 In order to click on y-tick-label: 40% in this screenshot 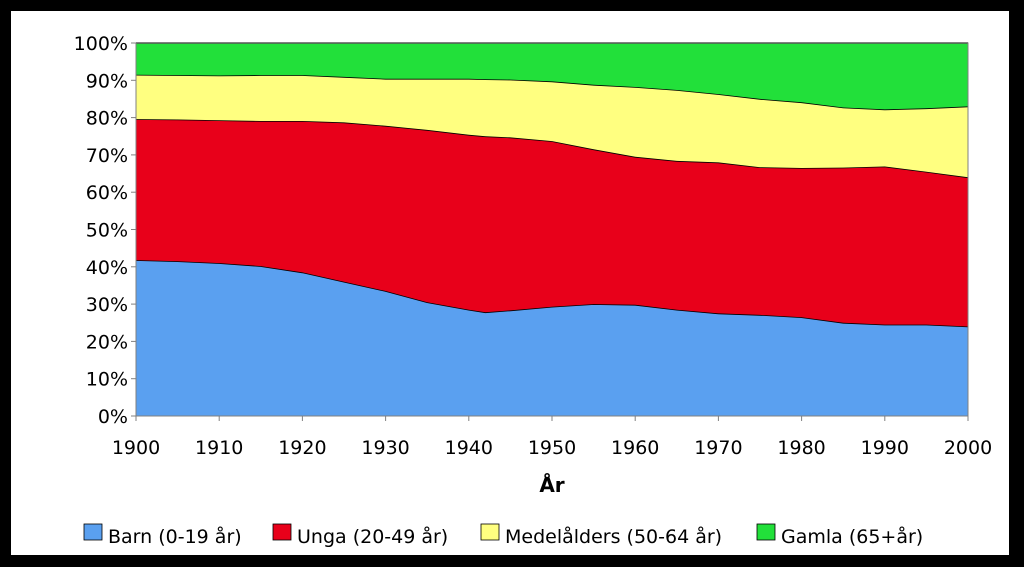, I will do `click(107, 268)`.